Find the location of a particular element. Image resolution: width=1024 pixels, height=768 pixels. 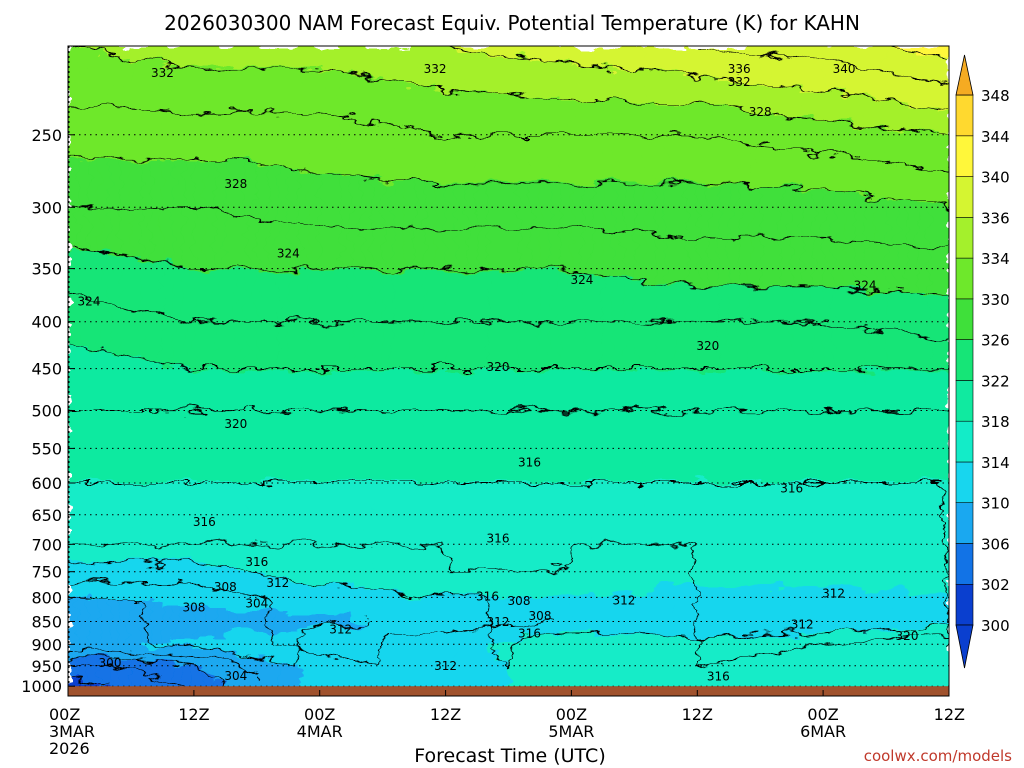

y-tick-label: 300 is located at coordinates (46, 207).